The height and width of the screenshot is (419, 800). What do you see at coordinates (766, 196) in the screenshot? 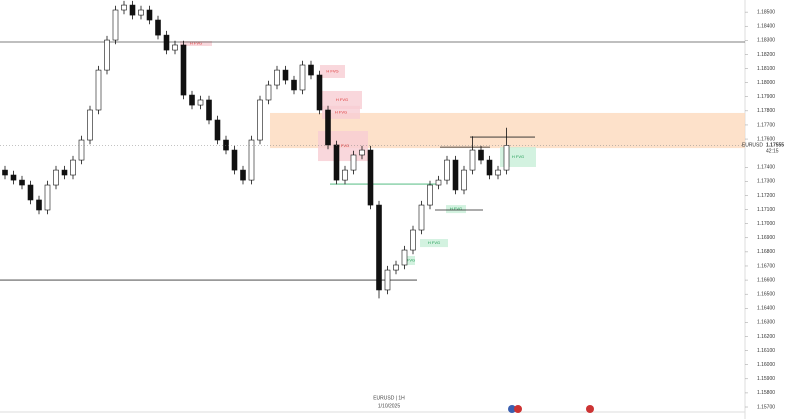
I see `y-tick-label: 1.17200` at bounding box center [766, 196].